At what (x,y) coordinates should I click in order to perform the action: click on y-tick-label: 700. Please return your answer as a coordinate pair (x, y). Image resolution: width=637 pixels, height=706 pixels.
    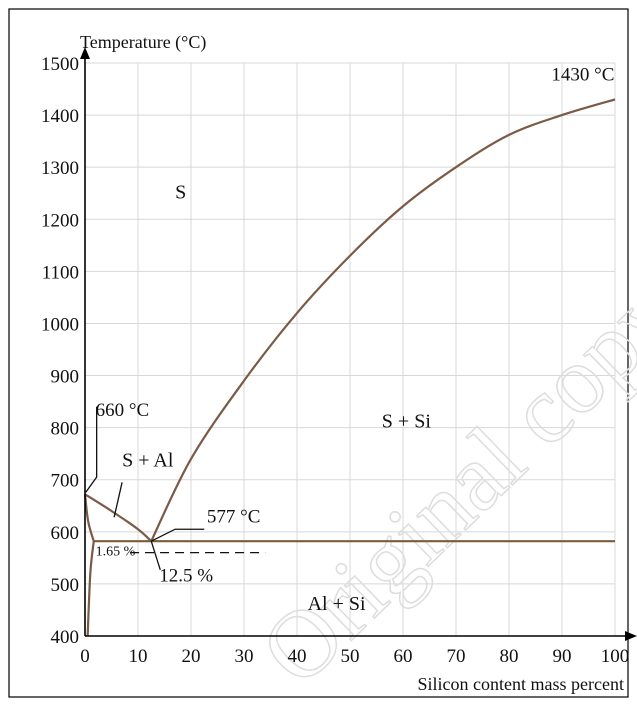
    Looking at the image, I should click on (65, 481).